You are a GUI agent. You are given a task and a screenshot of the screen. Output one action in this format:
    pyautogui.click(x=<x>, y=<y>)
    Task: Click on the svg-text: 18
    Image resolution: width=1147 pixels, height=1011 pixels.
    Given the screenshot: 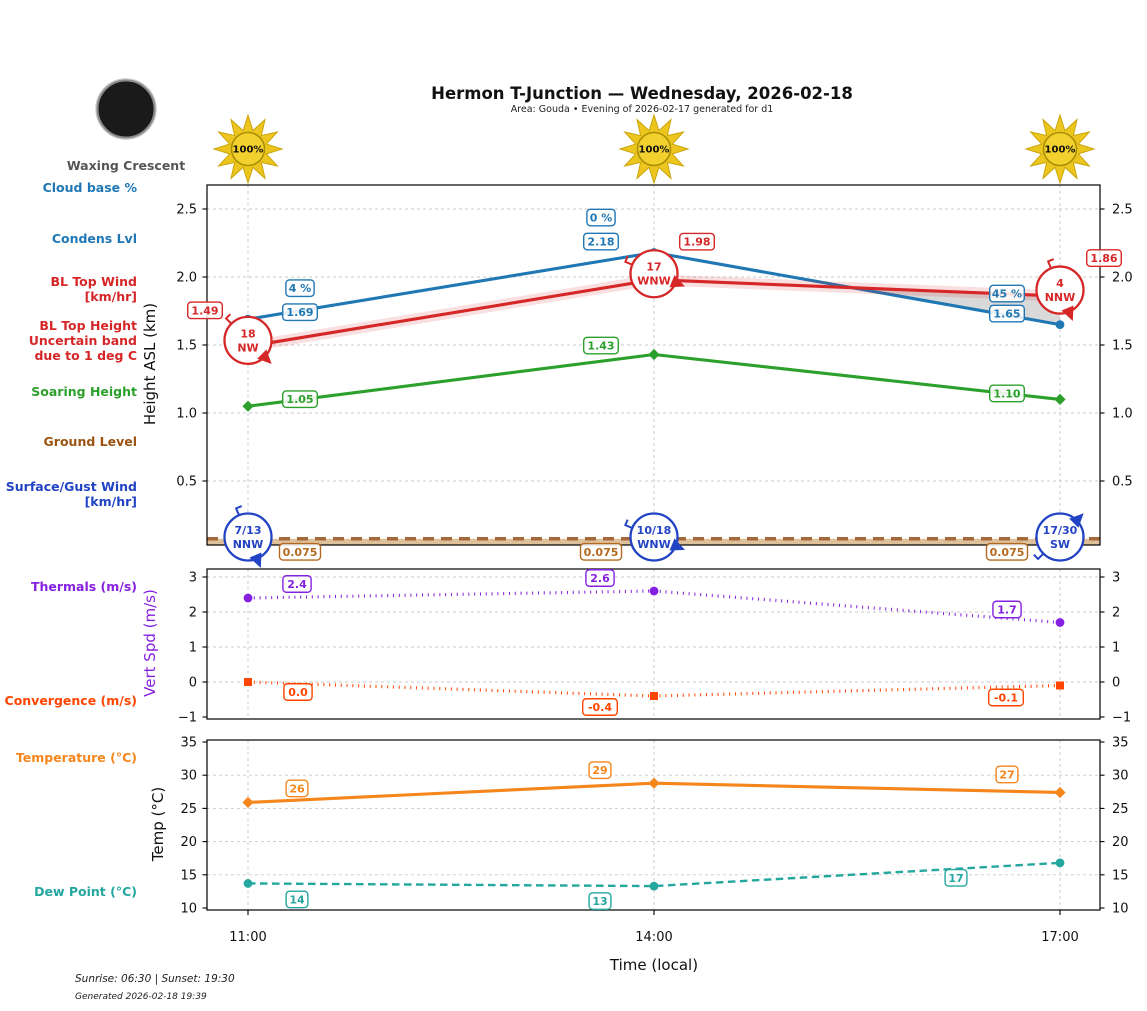 What is the action you would take?
    pyautogui.click(x=247, y=333)
    